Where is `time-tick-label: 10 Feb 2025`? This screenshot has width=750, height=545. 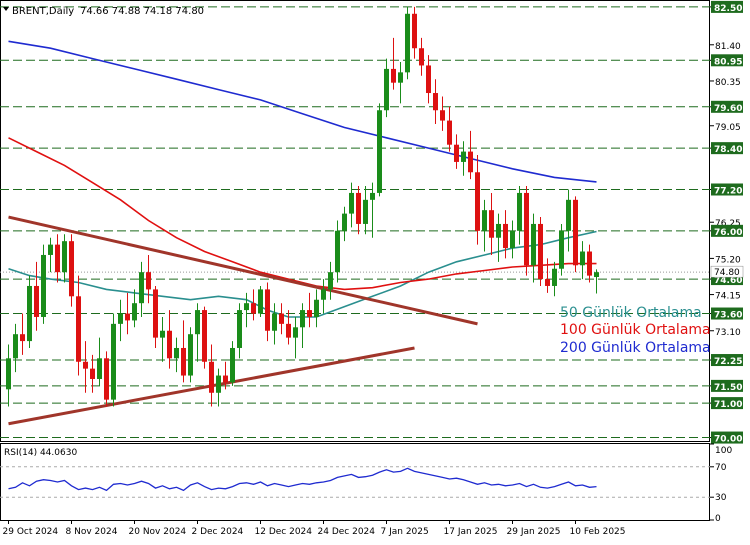
time-tick-label: 10 Feb 2025 is located at coordinates (598, 532).